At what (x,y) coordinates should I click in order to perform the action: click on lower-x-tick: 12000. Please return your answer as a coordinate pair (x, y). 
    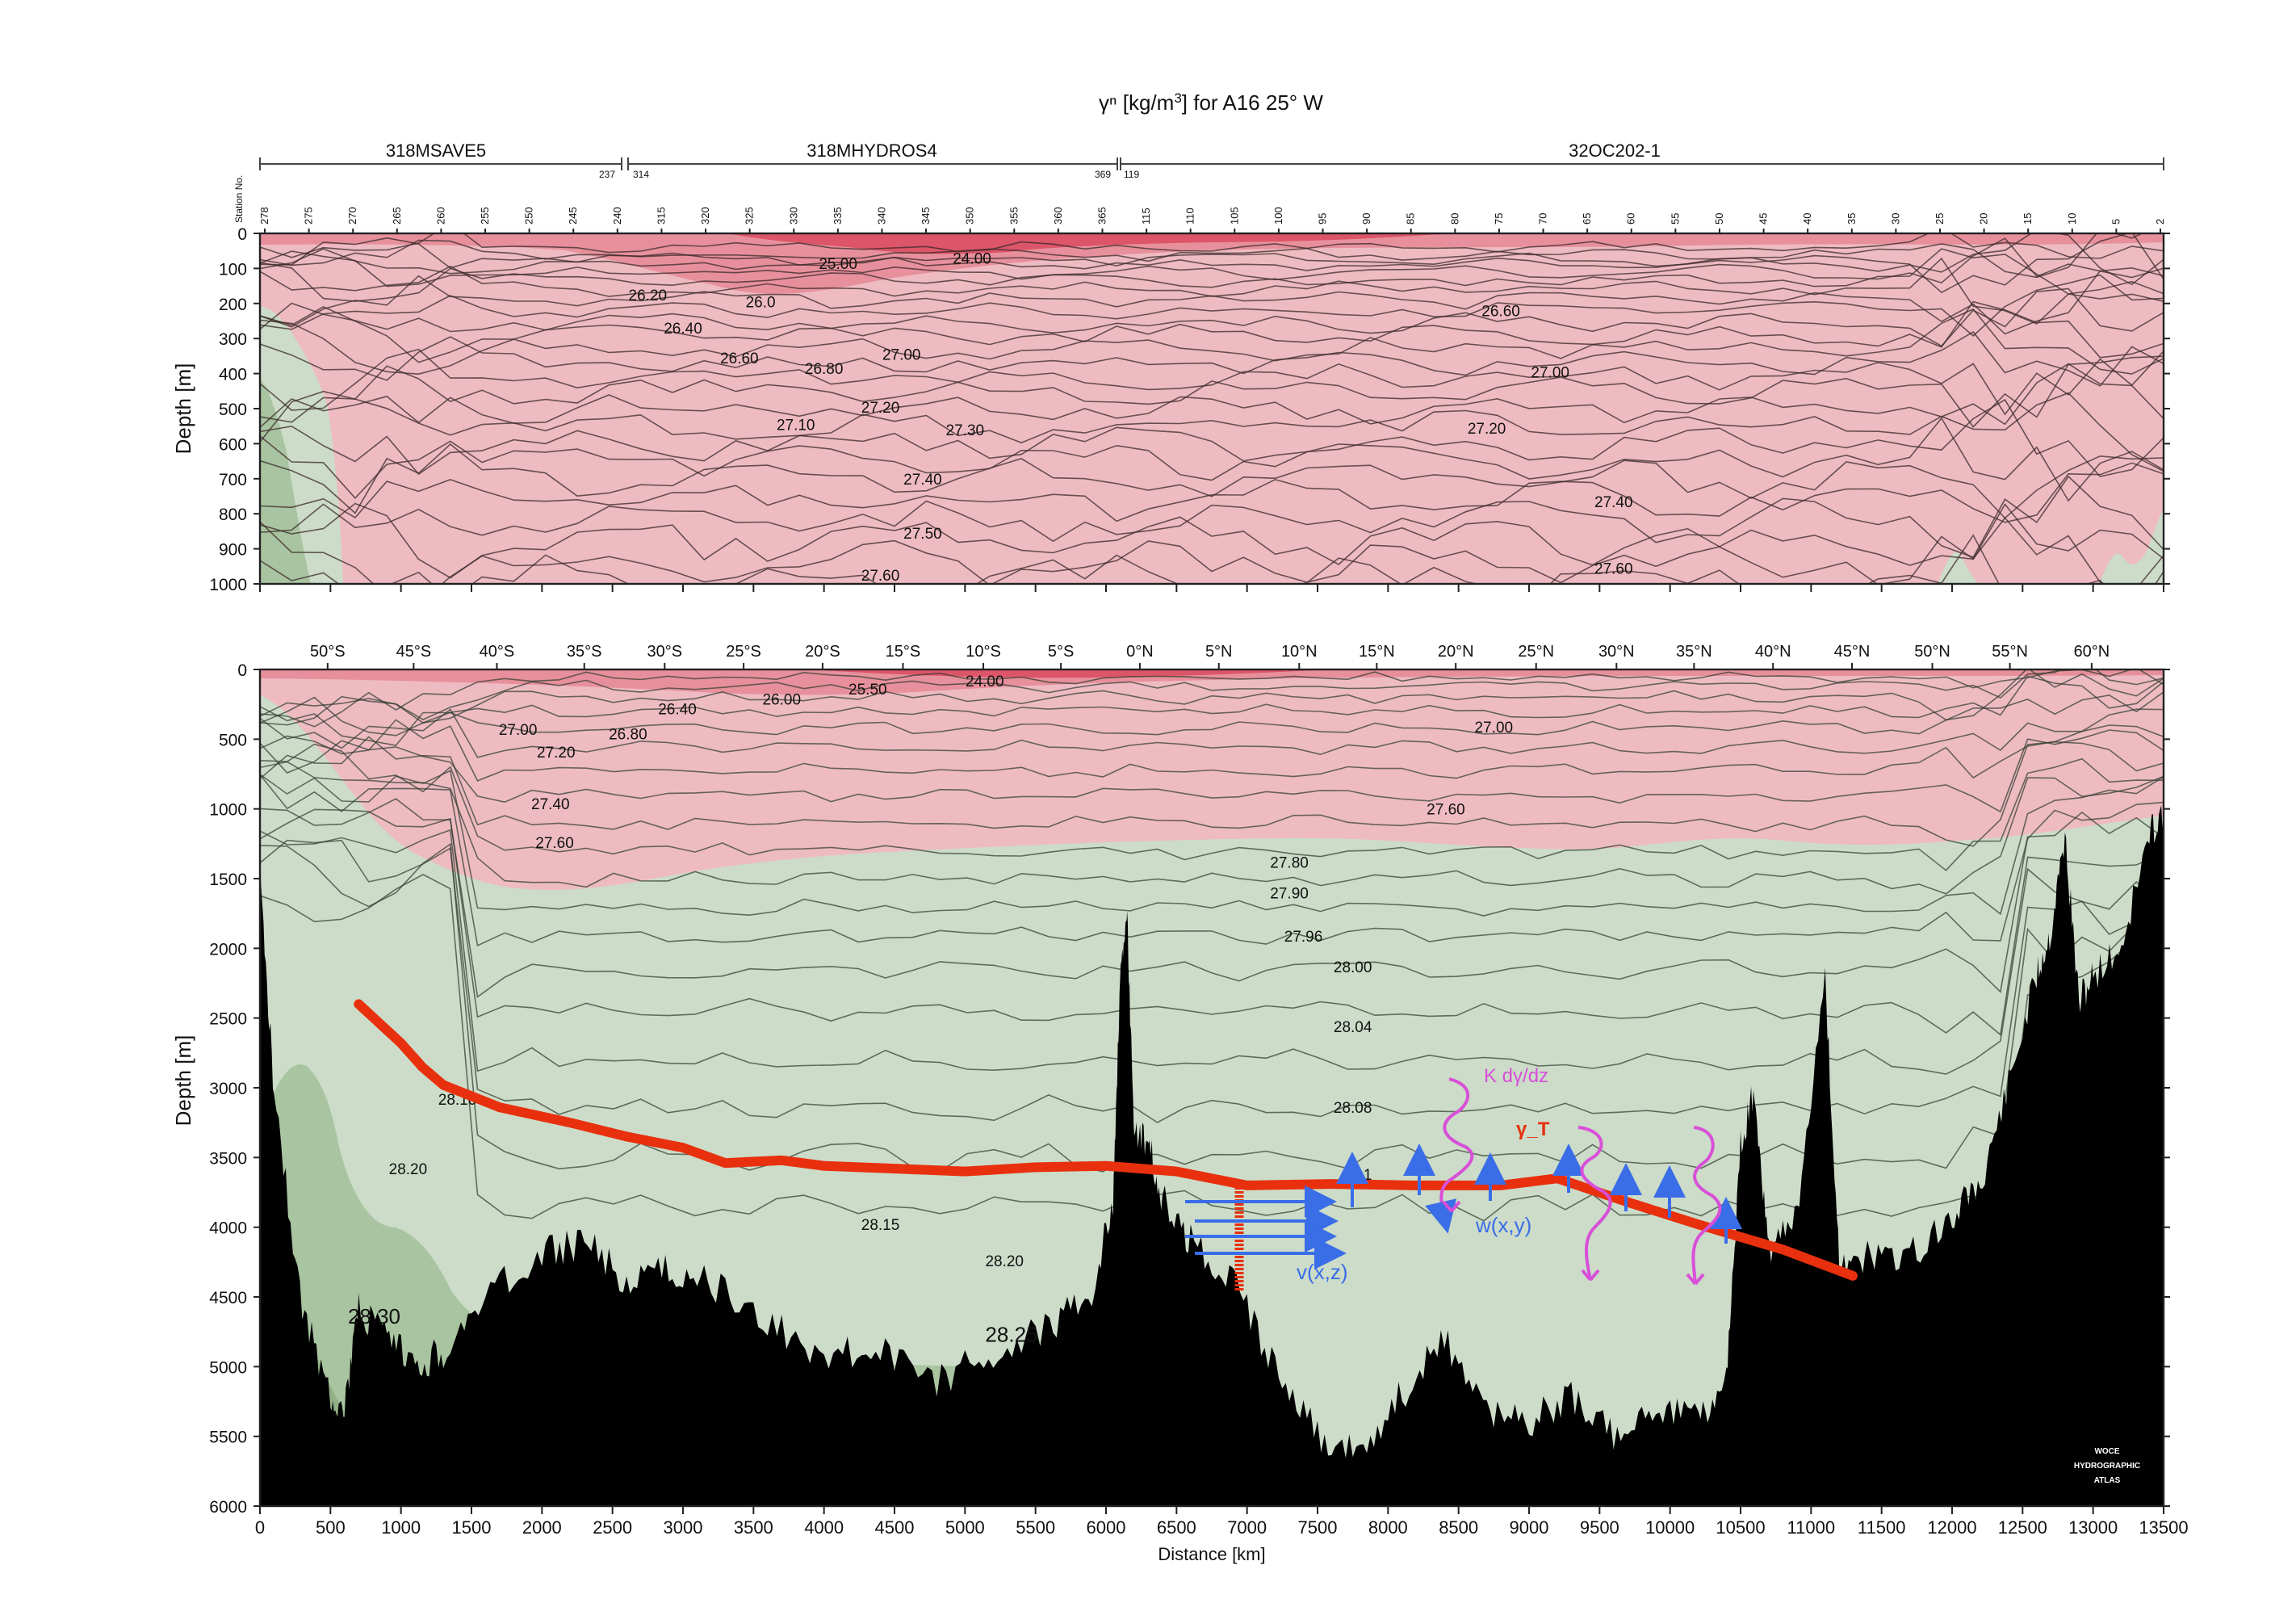
    Looking at the image, I should click on (1952, 1522).